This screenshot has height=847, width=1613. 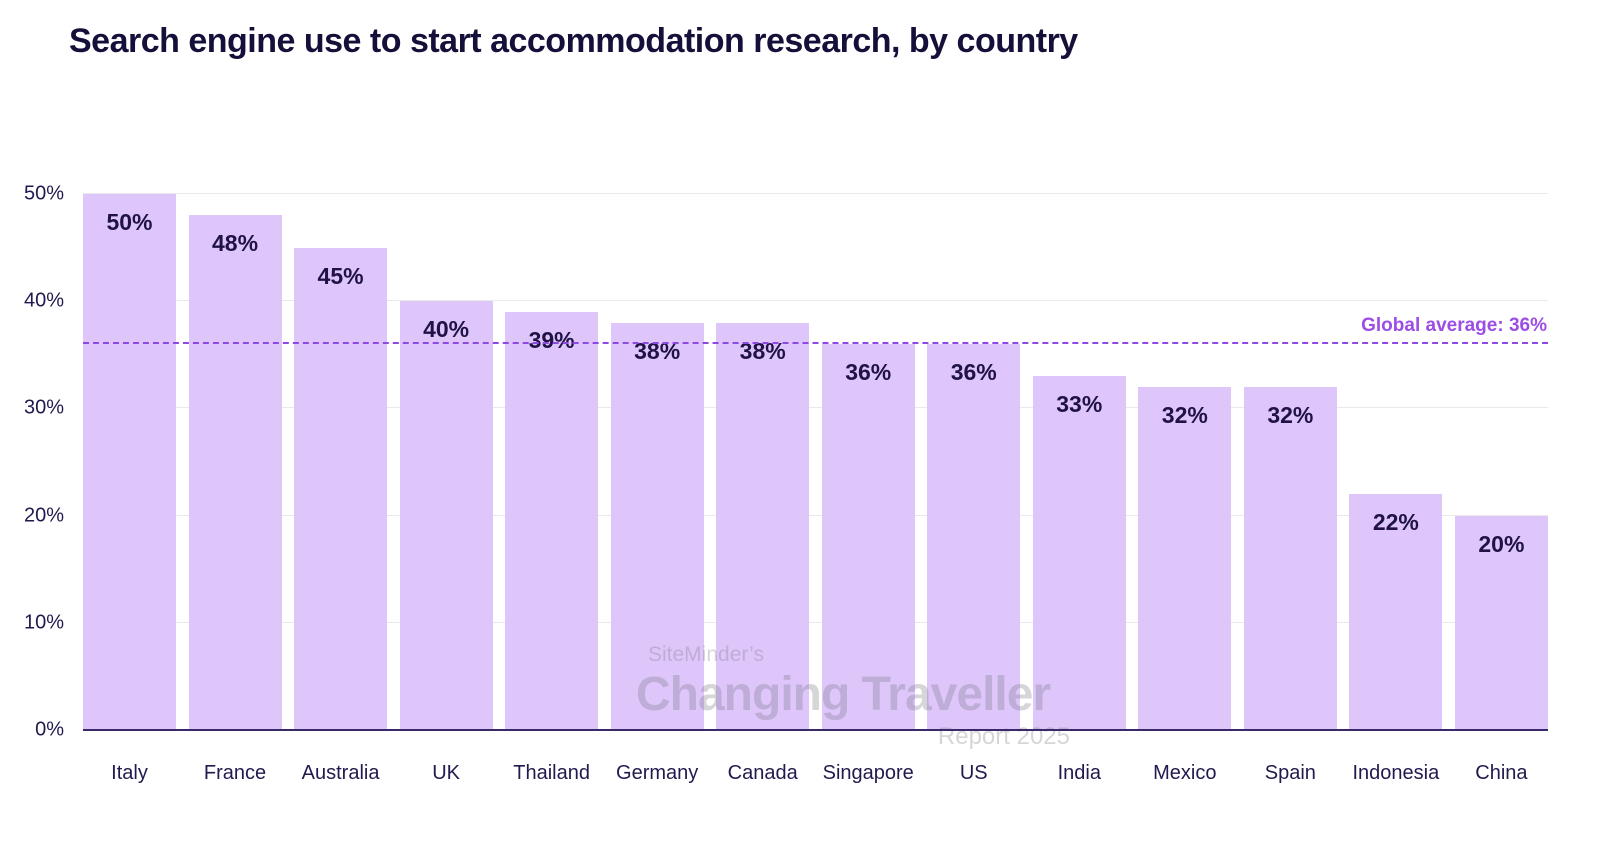 I want to click on bar-us: 36%, so click(x=974, y=537).